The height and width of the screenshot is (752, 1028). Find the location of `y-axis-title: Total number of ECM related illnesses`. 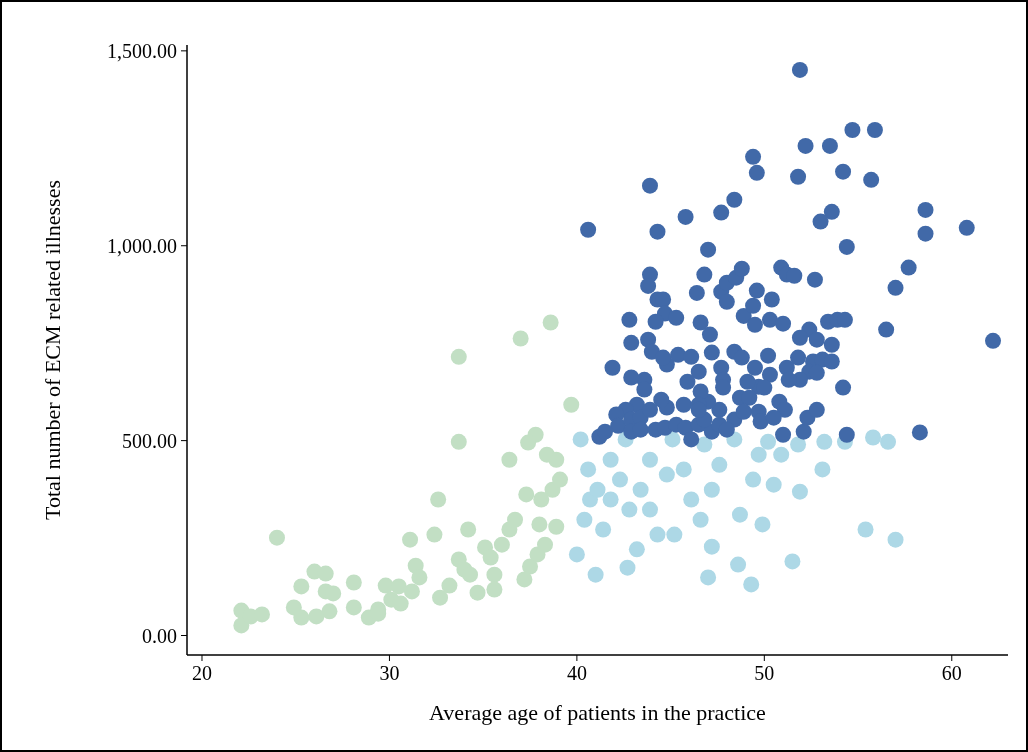

y-axis-title: Total number of ECM related illnesses is located at coordinates (52, 350).